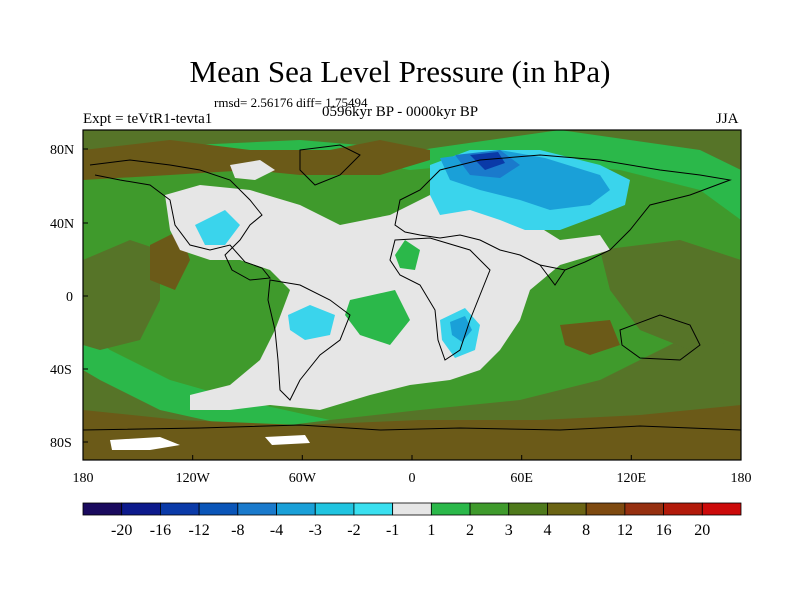  What do you see at coordinates (180, 220) in the screenshot?
I see `coast-north-america` at bounding box center [180, 220].